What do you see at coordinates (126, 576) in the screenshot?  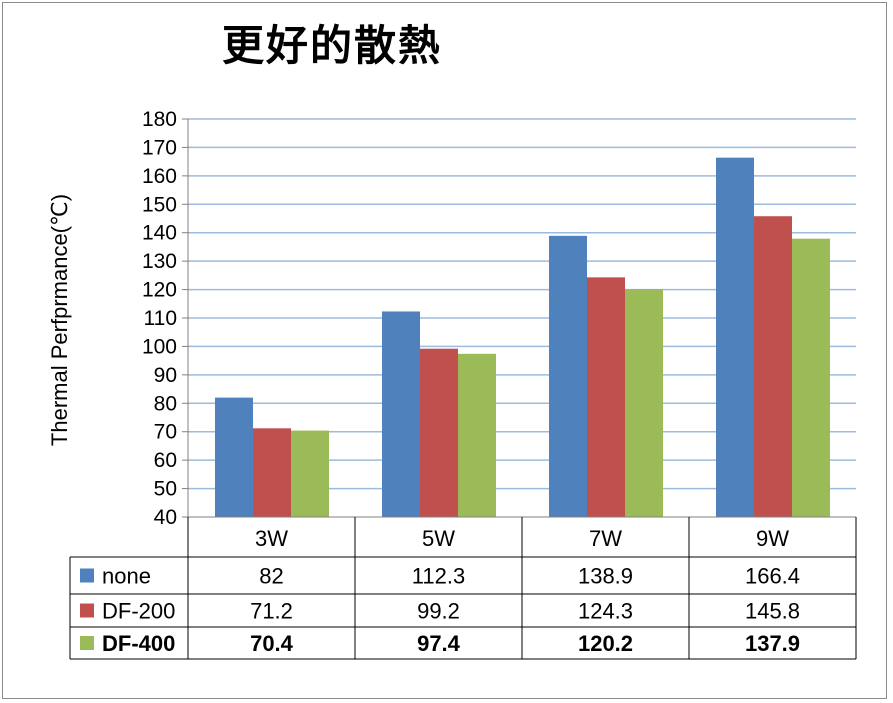 I see `legend-label-none: none` at bounding box center [126, 576].